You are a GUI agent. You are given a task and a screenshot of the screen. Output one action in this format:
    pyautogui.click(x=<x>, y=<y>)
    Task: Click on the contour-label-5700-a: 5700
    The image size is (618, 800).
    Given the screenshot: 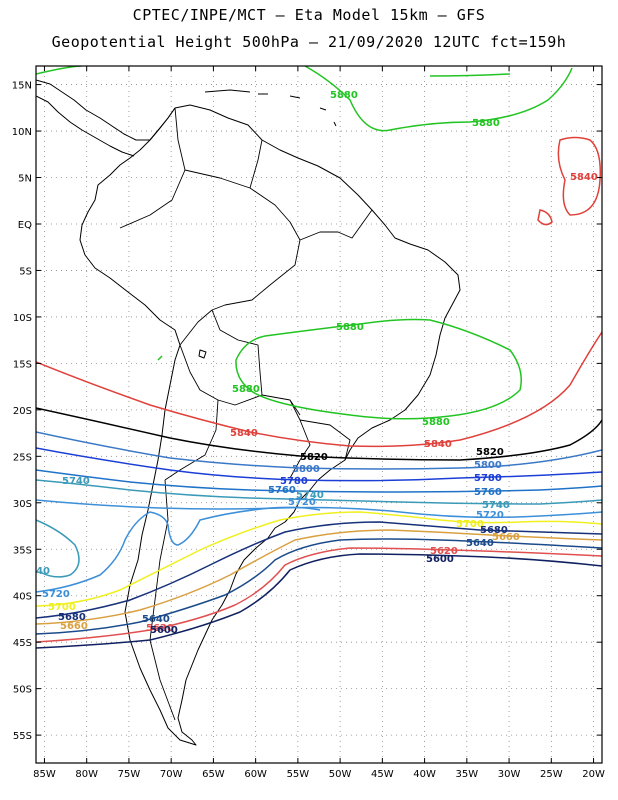 What is the action you would take?
    pyautogui.click(x=470, y=524)
    